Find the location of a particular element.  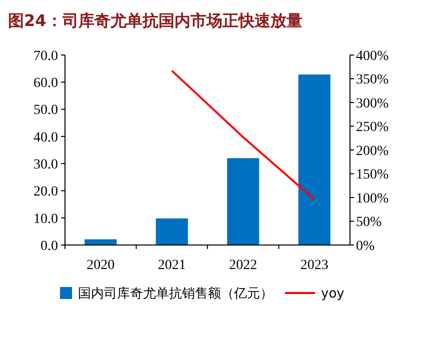

y2-tick-label: 350% is located at coordinates (372, 80).